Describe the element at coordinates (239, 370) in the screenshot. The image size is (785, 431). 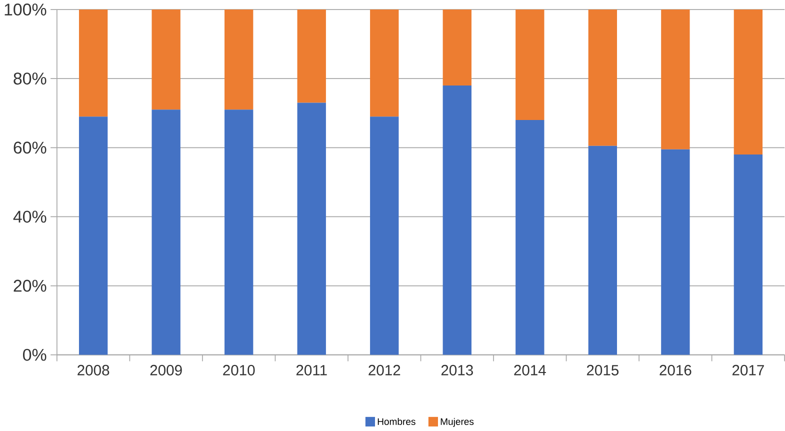
I see `x-tick-label: 2010` at that location.